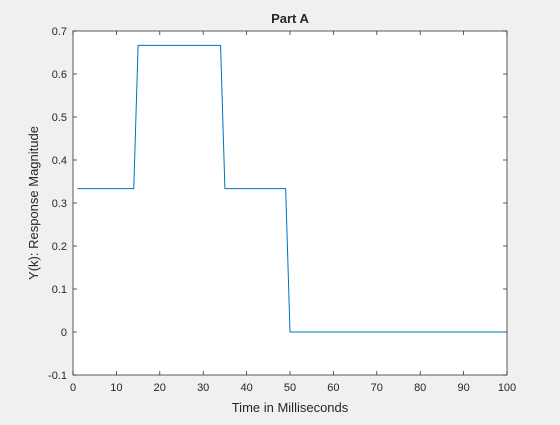  Describe the element at coordinates (116, 388) in the screenshot. I see `x-tick-label: 10` at that location.